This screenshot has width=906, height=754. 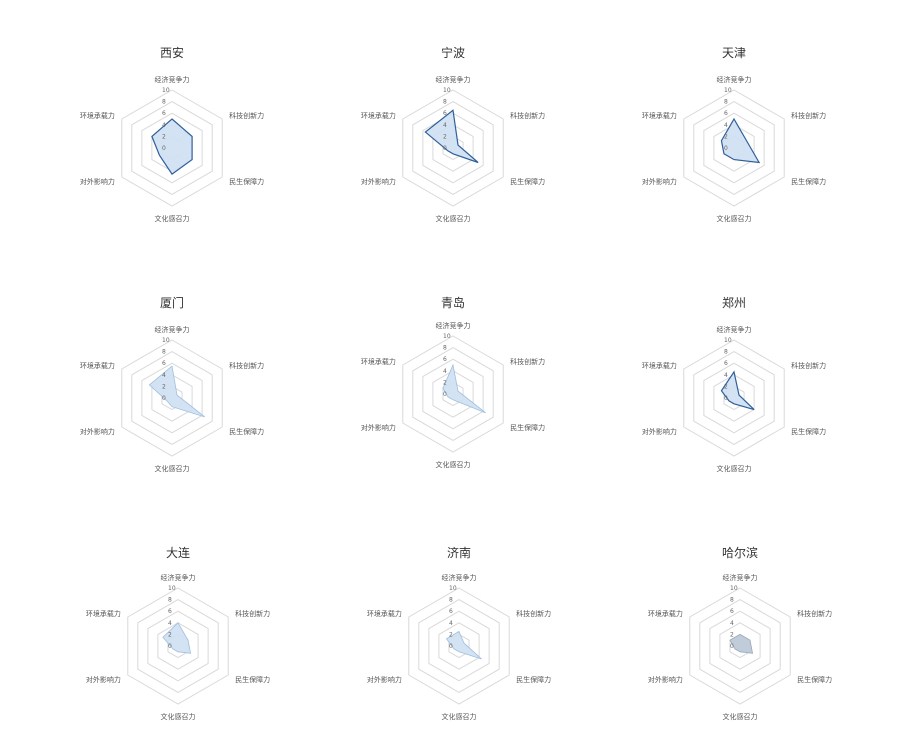 I want to click on panel-title: 西安, so click(x=171, y=53).